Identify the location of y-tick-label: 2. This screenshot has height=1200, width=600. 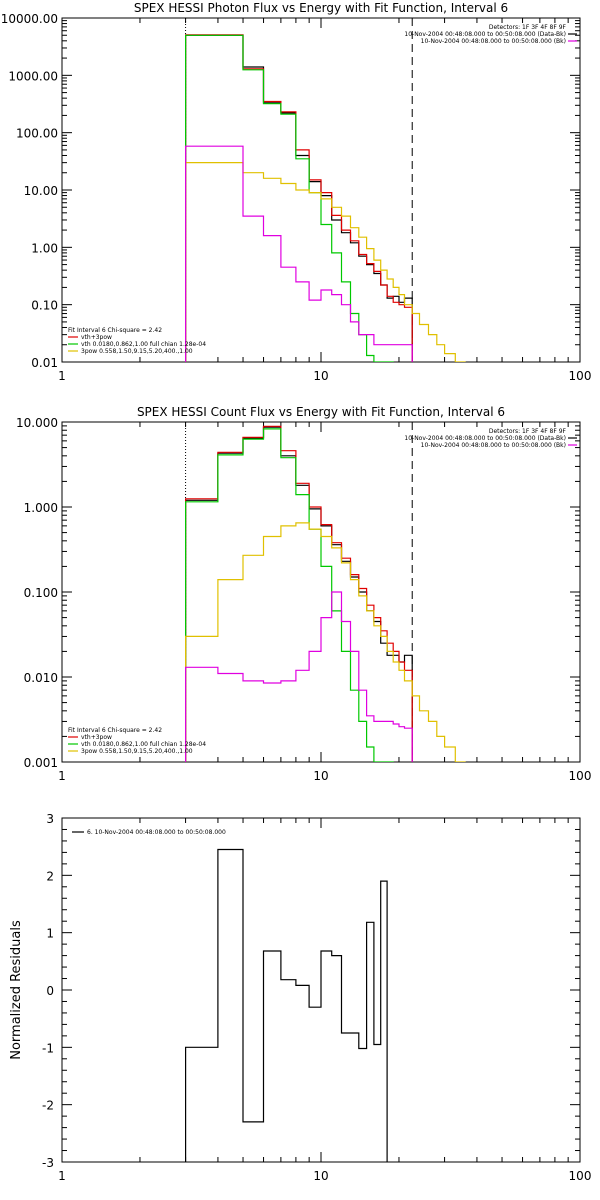
(50, 876).